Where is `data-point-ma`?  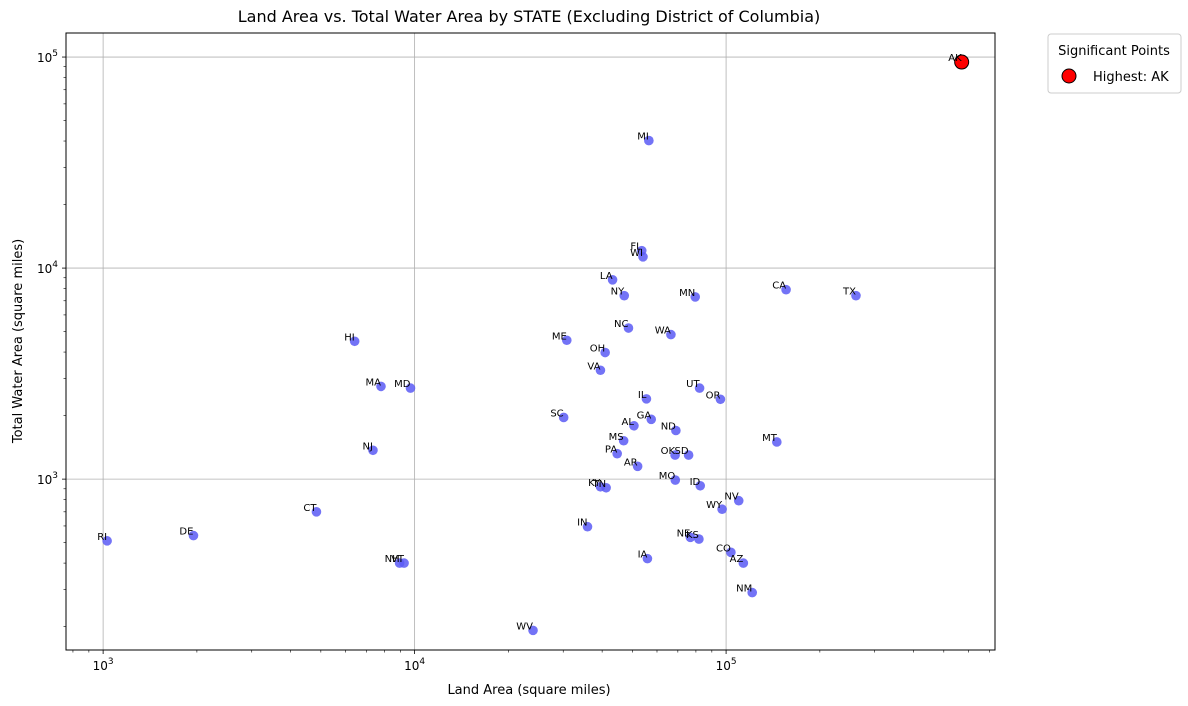 data-point-ma is located at coordinates (381, 386).